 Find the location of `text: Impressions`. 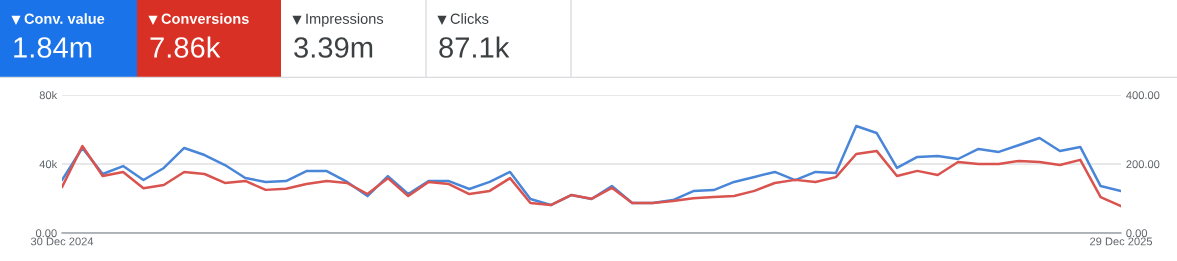

text: Impressions is located at coordinates (345, 20).